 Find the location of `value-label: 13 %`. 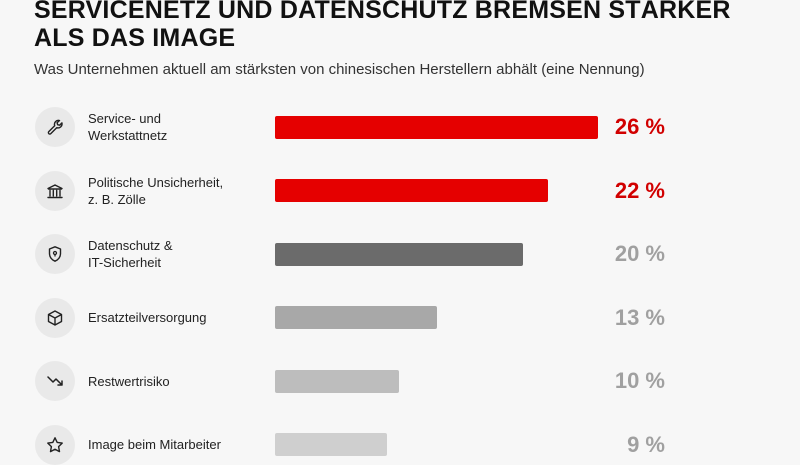

value-label: 13 % is located at coordinates (639, 317).